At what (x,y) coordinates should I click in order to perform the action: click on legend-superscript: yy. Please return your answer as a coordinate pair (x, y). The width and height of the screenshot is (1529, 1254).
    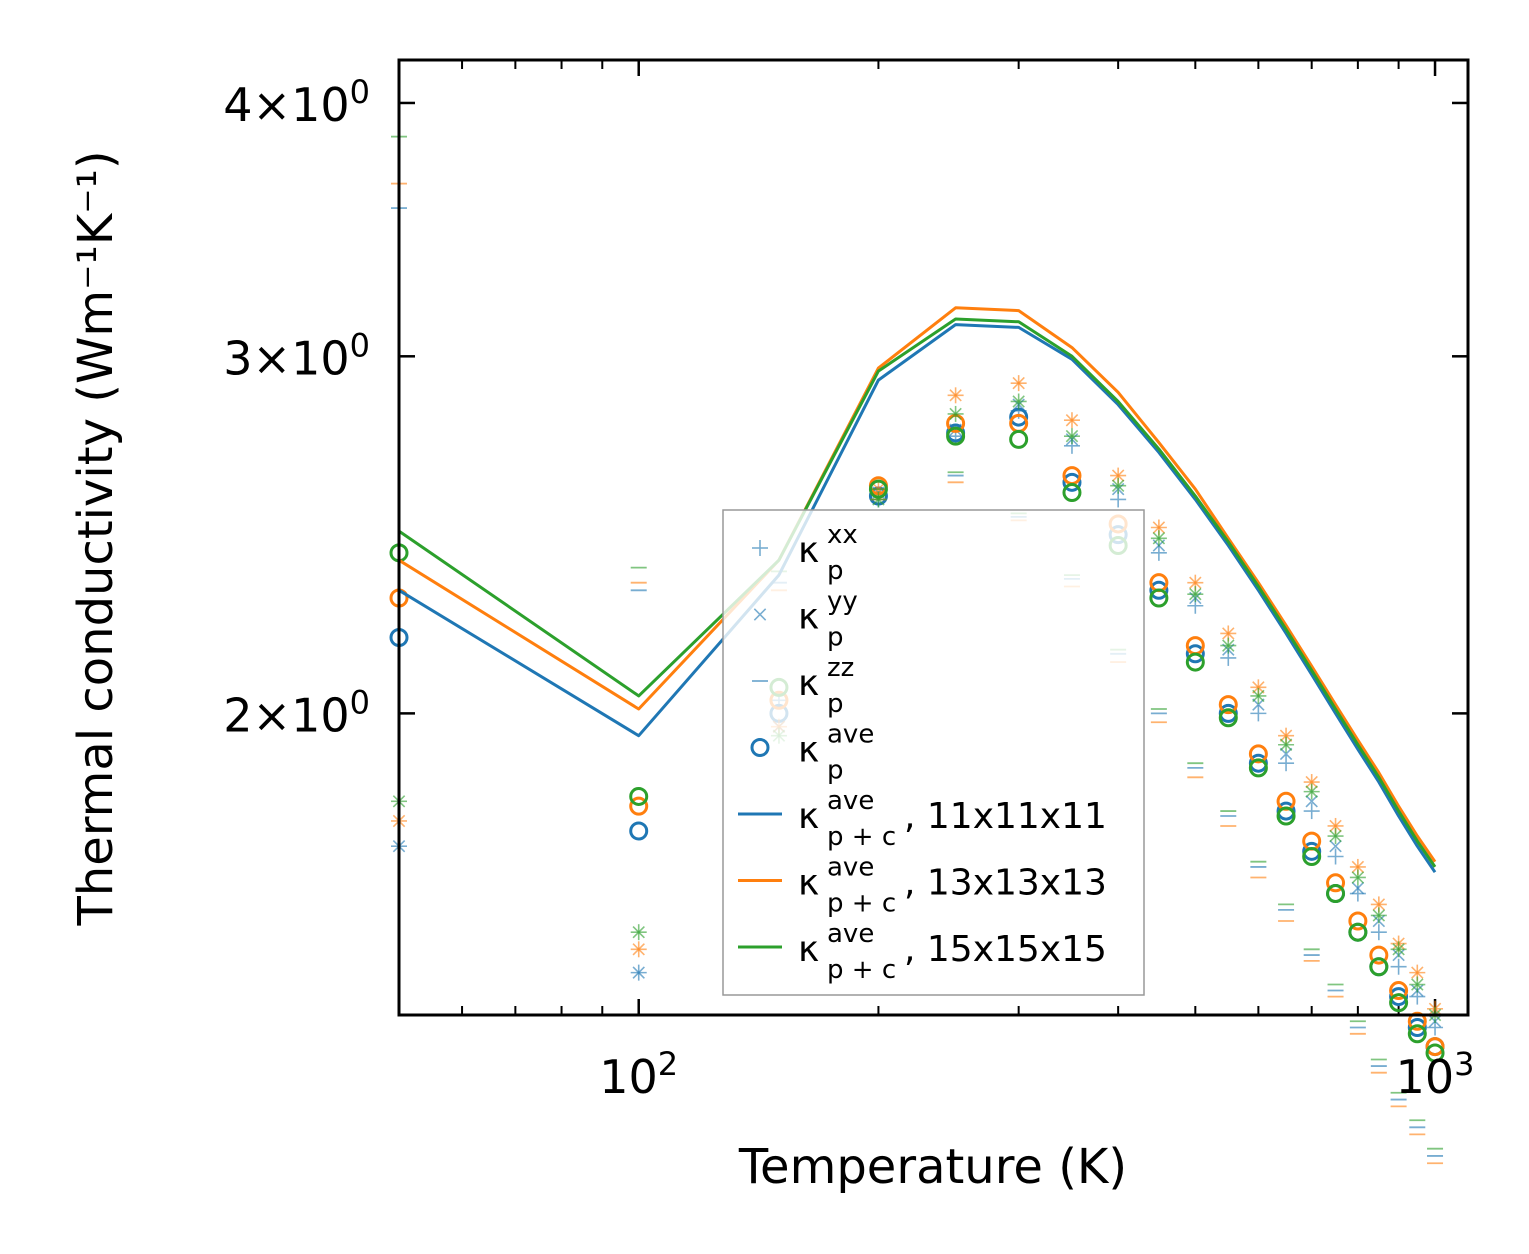
    Looking at the image, I should click on (842, 602).